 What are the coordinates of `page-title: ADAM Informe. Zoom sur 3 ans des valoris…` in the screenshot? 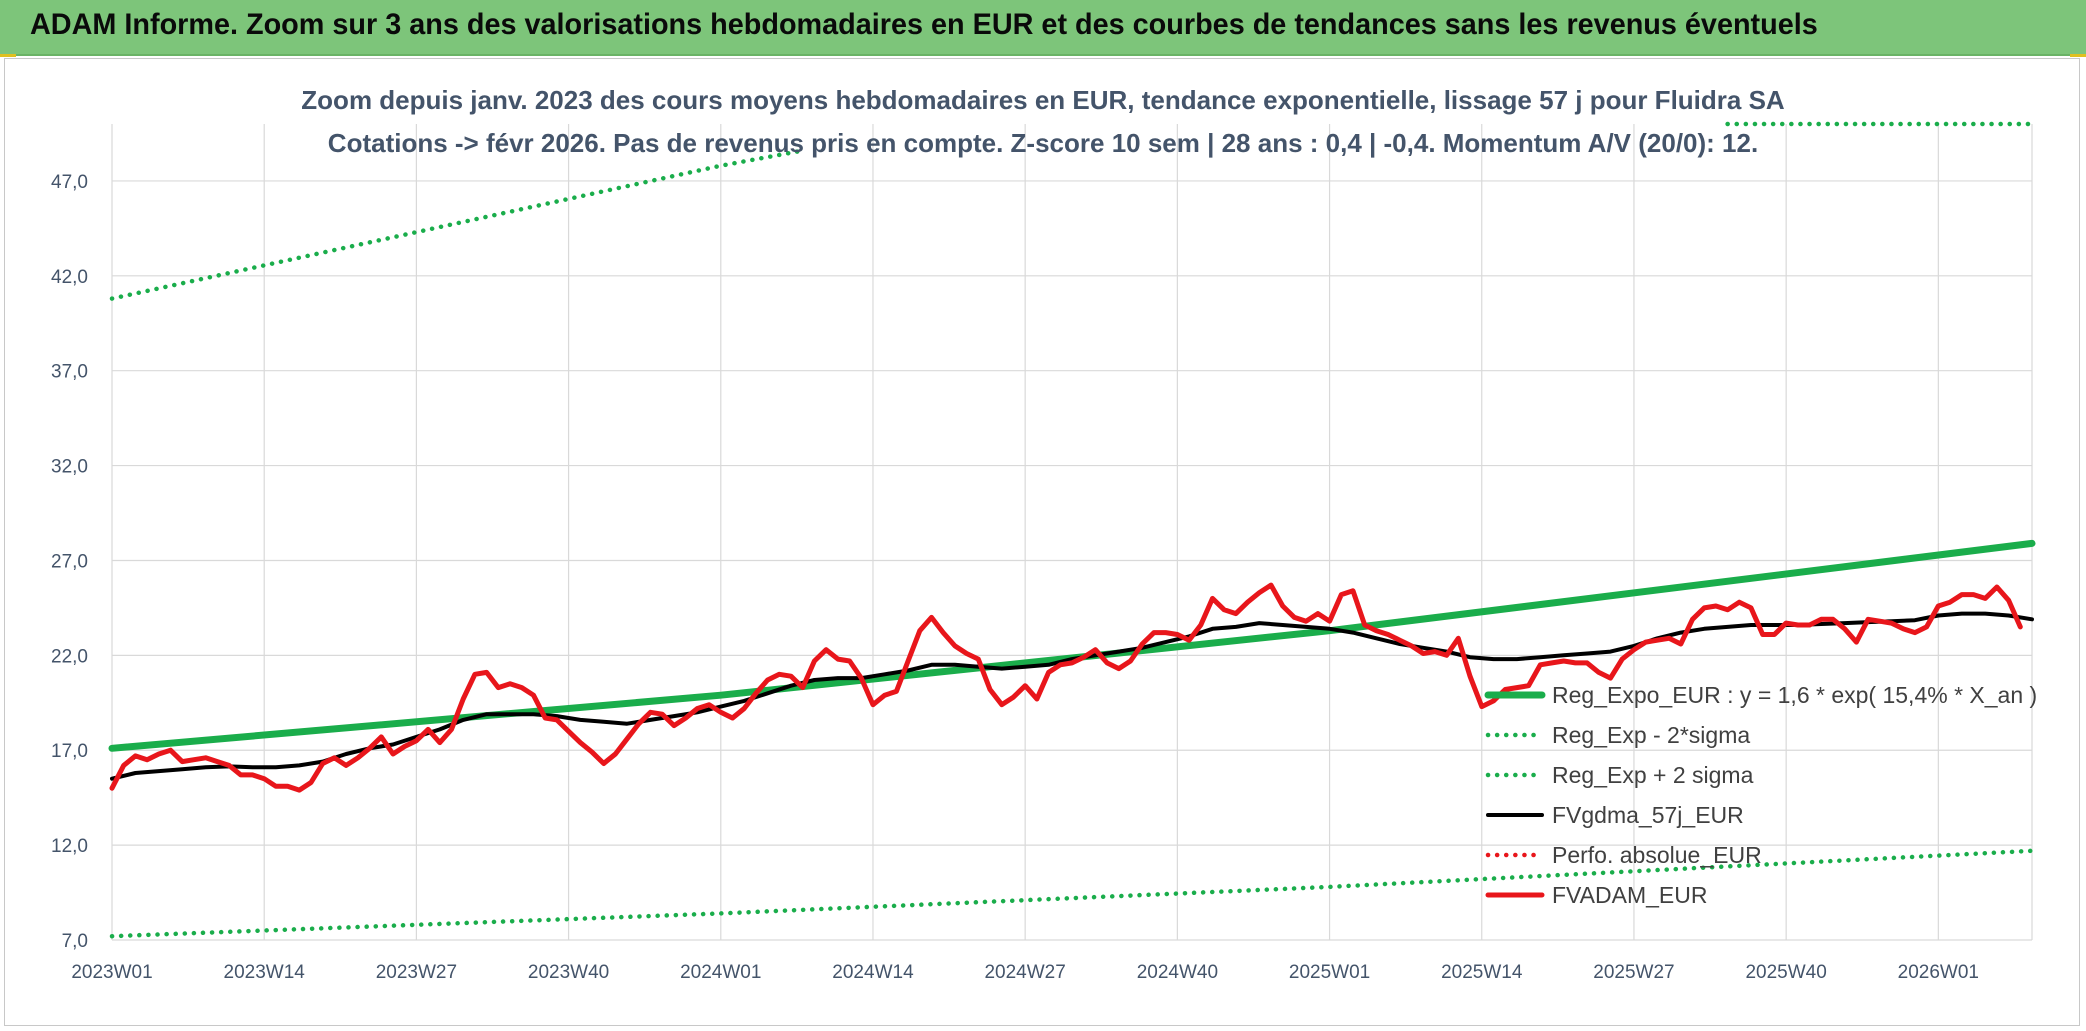 It's located at (924, 24).